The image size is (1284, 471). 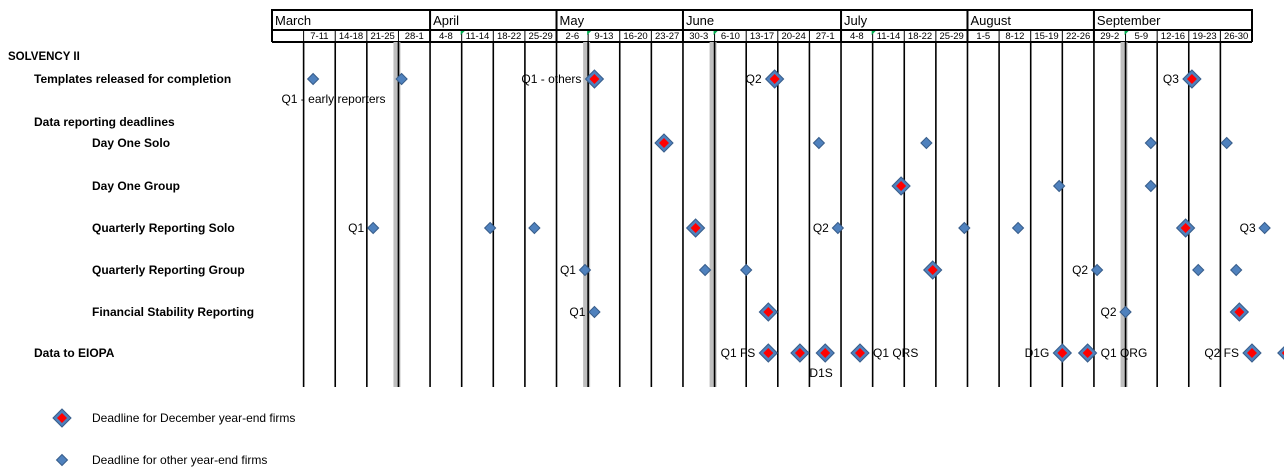 What do you see at coordinates (572, 20) in the screenshot?
I see `month-label-may: May` at bounding box center [572, 20].